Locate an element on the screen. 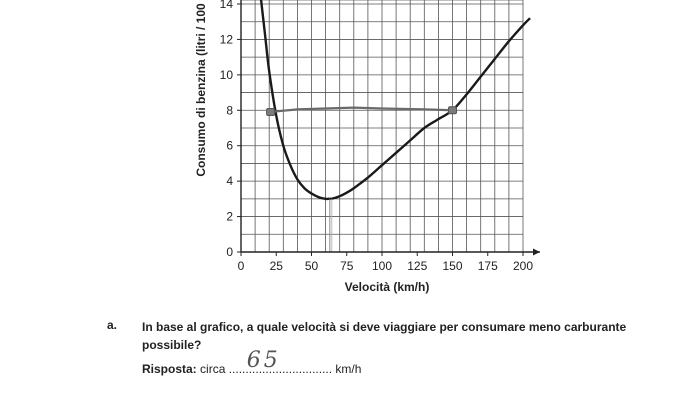  x-tick-label: 125 is located at coordinates (417, 266).